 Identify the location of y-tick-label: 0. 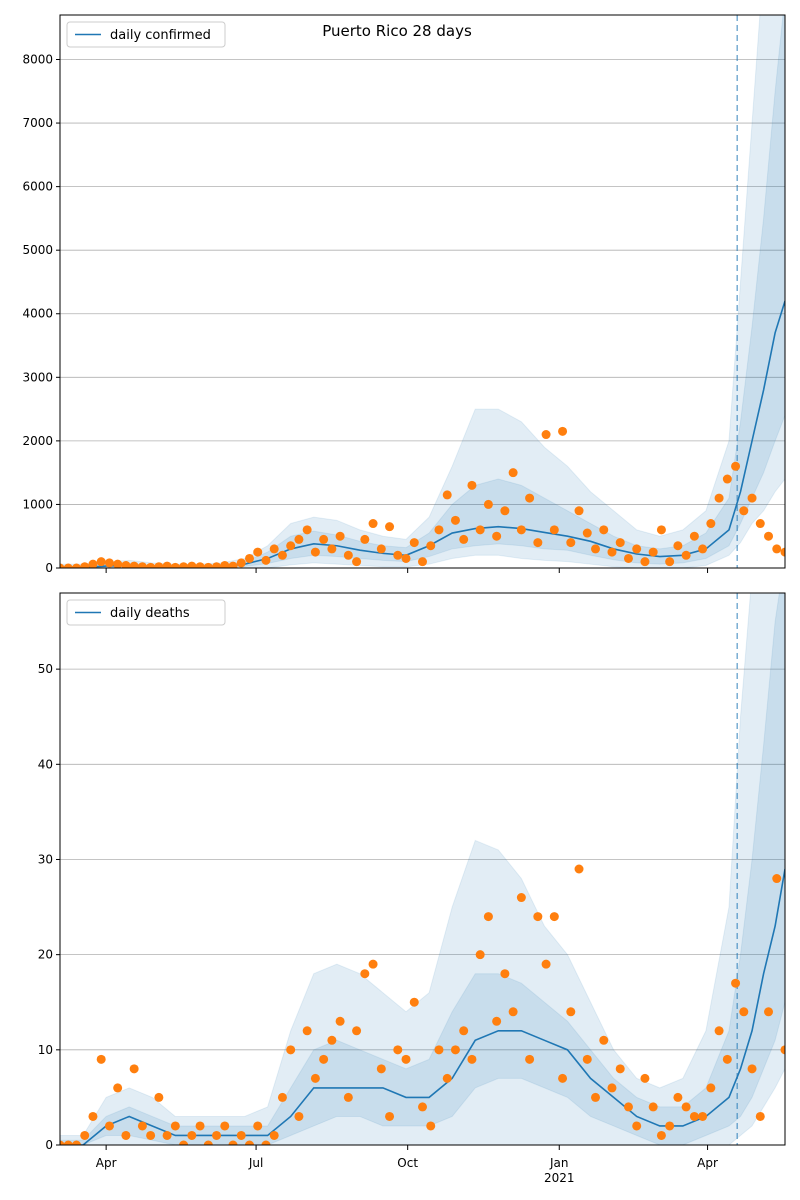
(49, 568).